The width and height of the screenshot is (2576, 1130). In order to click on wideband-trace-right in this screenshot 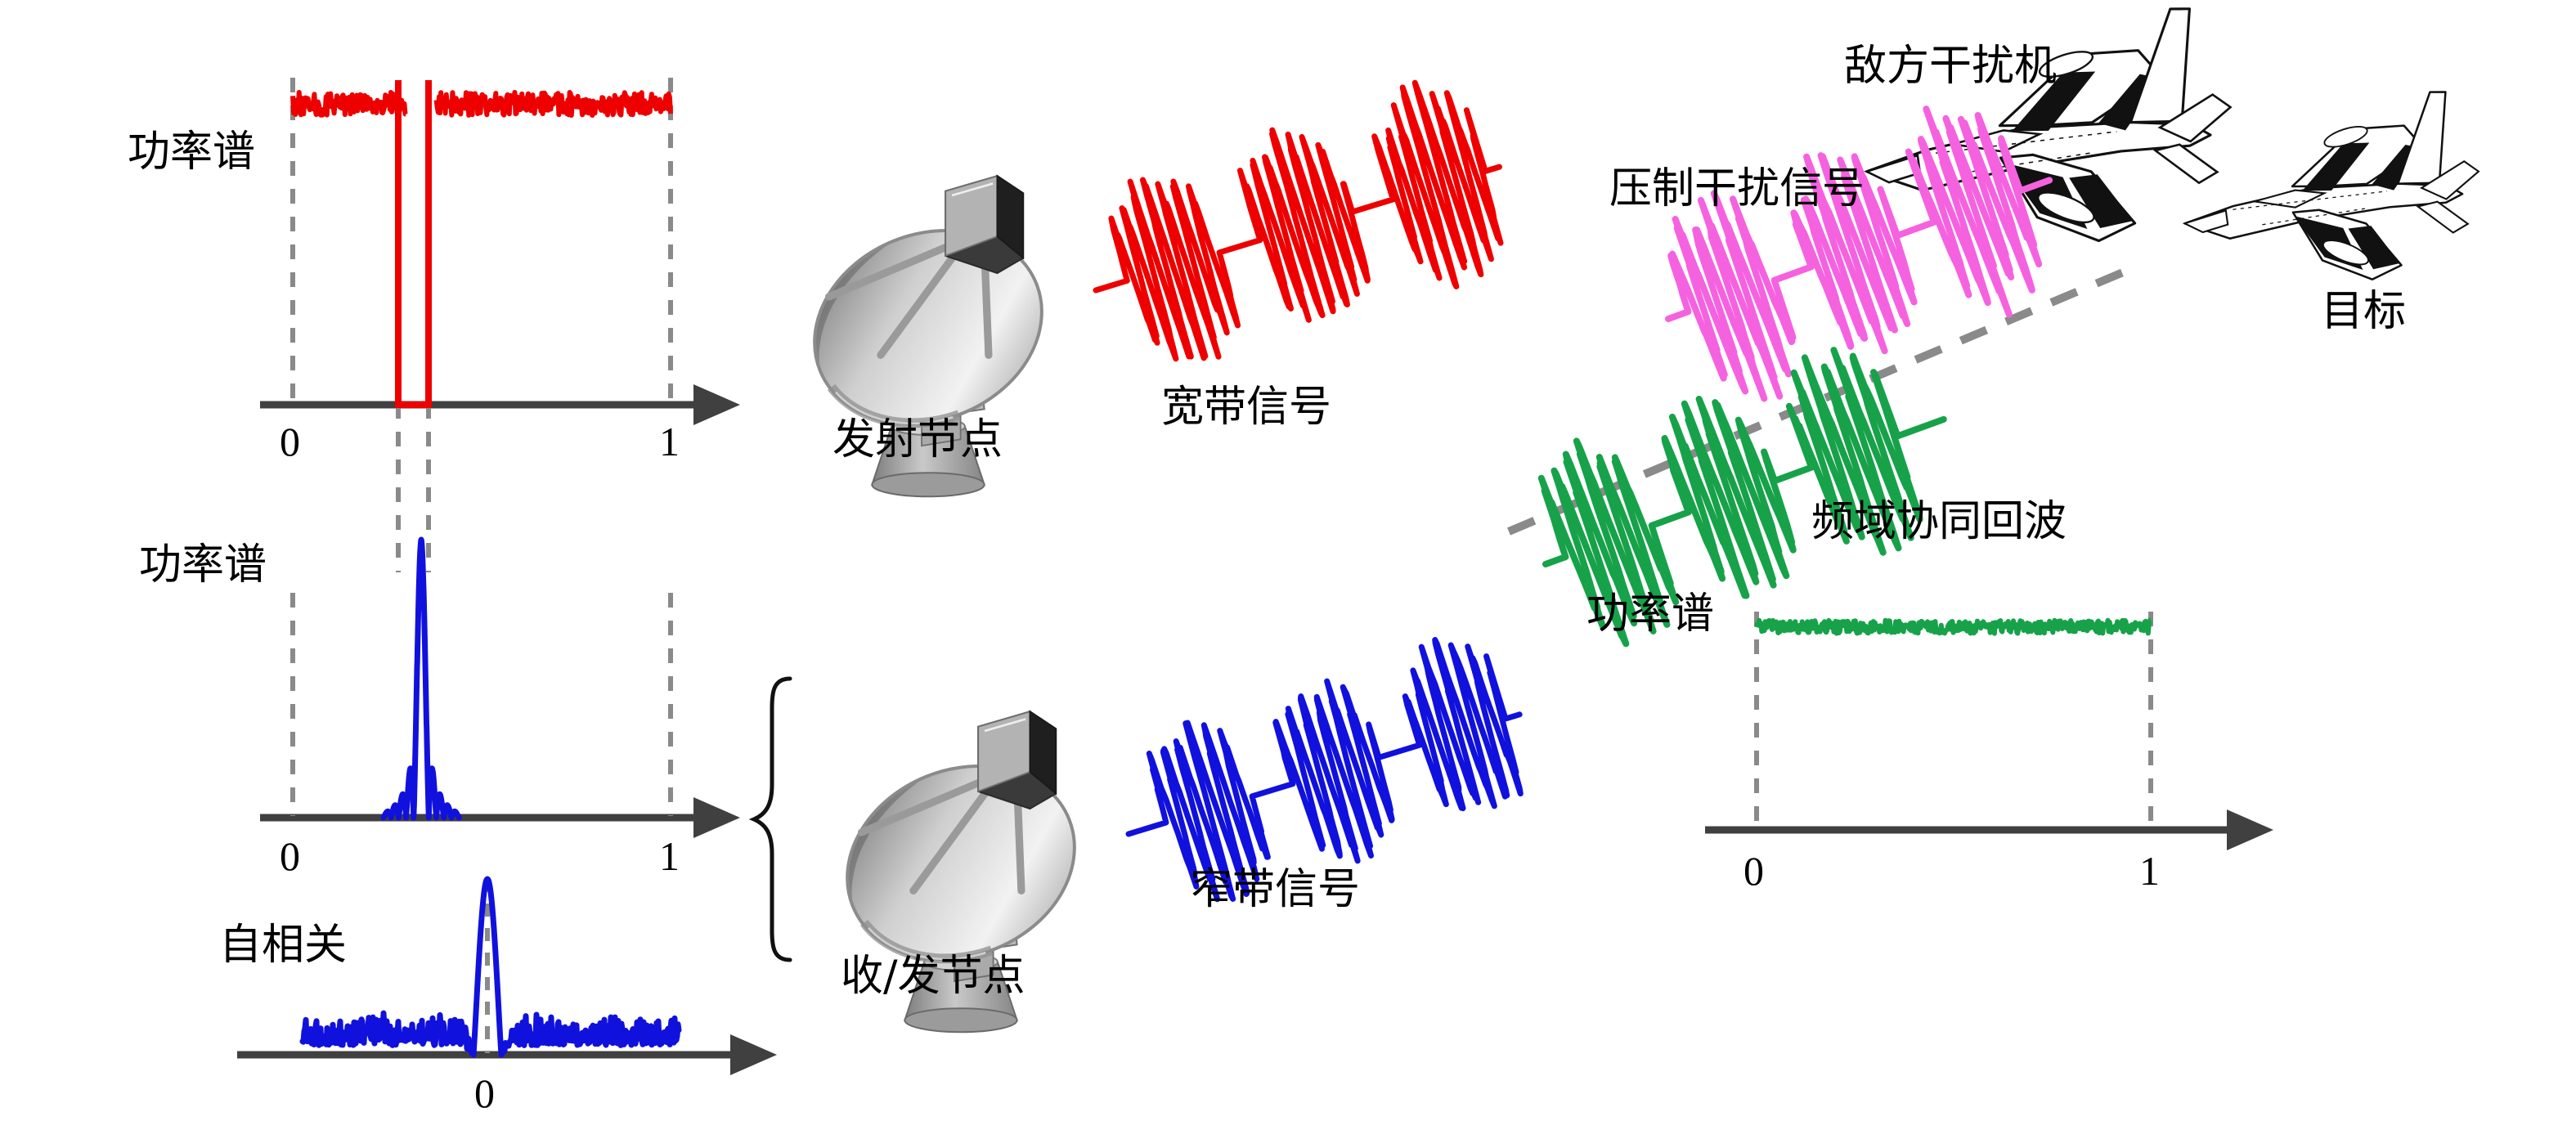, I will do `click(553, 104)`.